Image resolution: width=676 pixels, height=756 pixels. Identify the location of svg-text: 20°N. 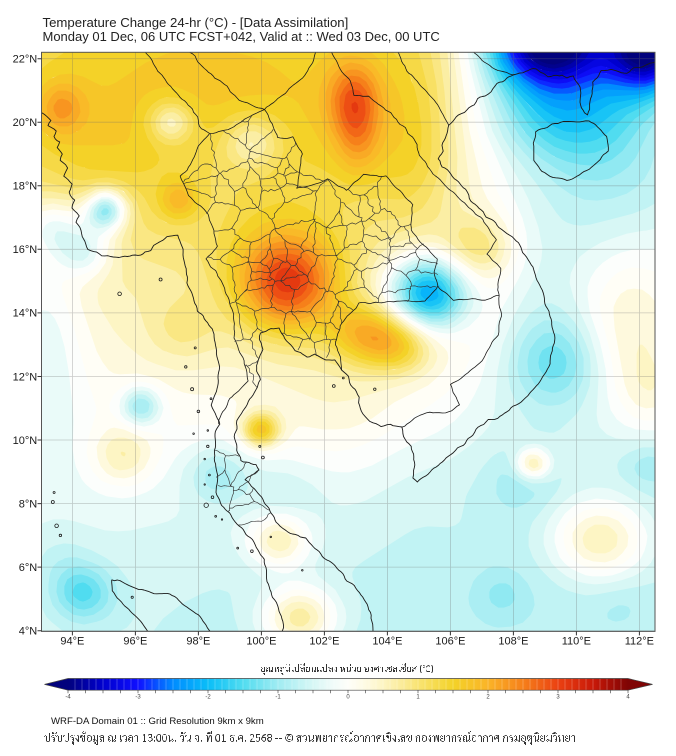
(25, 123).